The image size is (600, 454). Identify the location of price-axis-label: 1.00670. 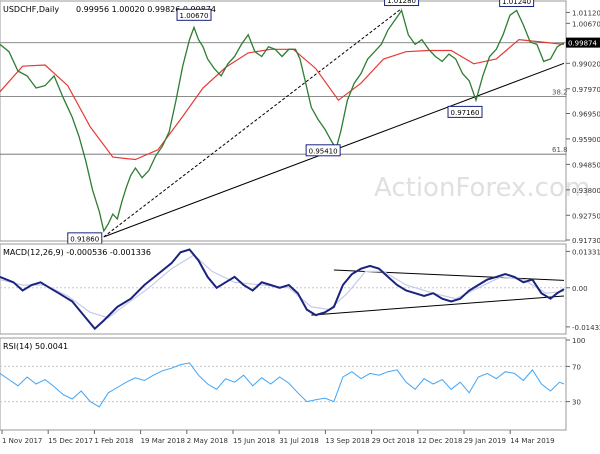
(586, 24).